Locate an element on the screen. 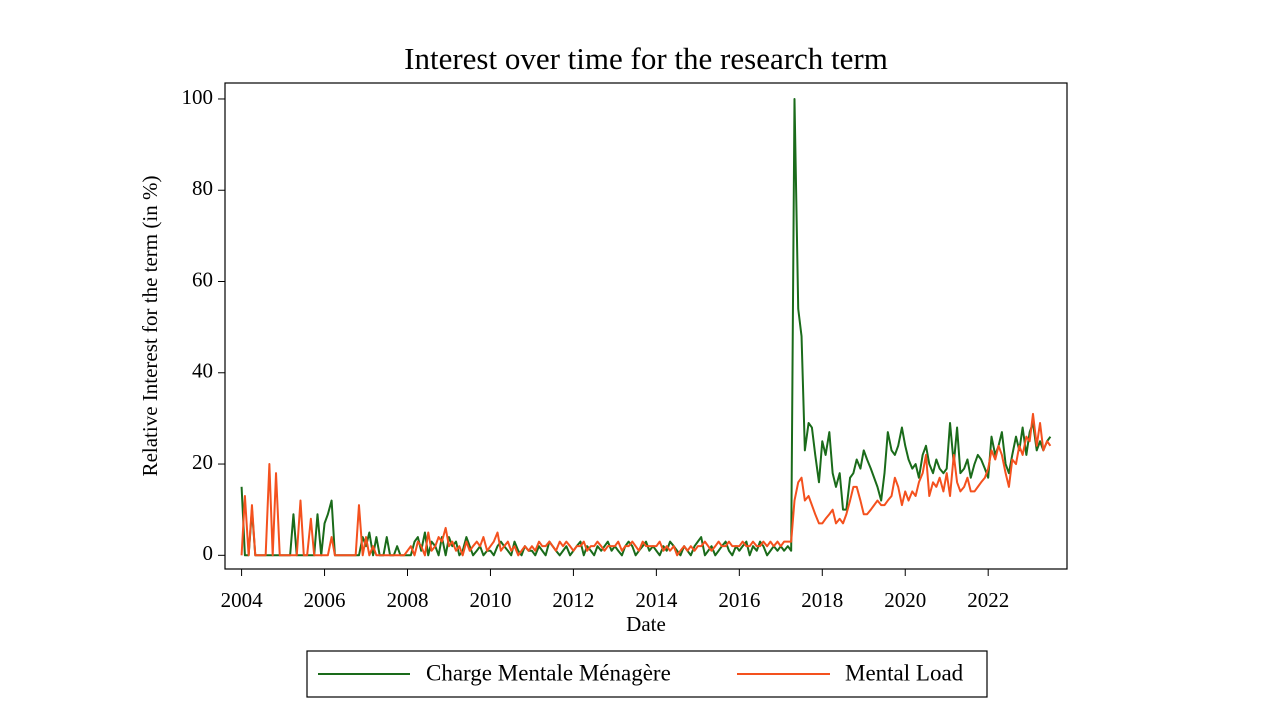 This screenshot has height=716, width=1286. chart-title: Interest over time for the research term is located at coordinates (646, 58).